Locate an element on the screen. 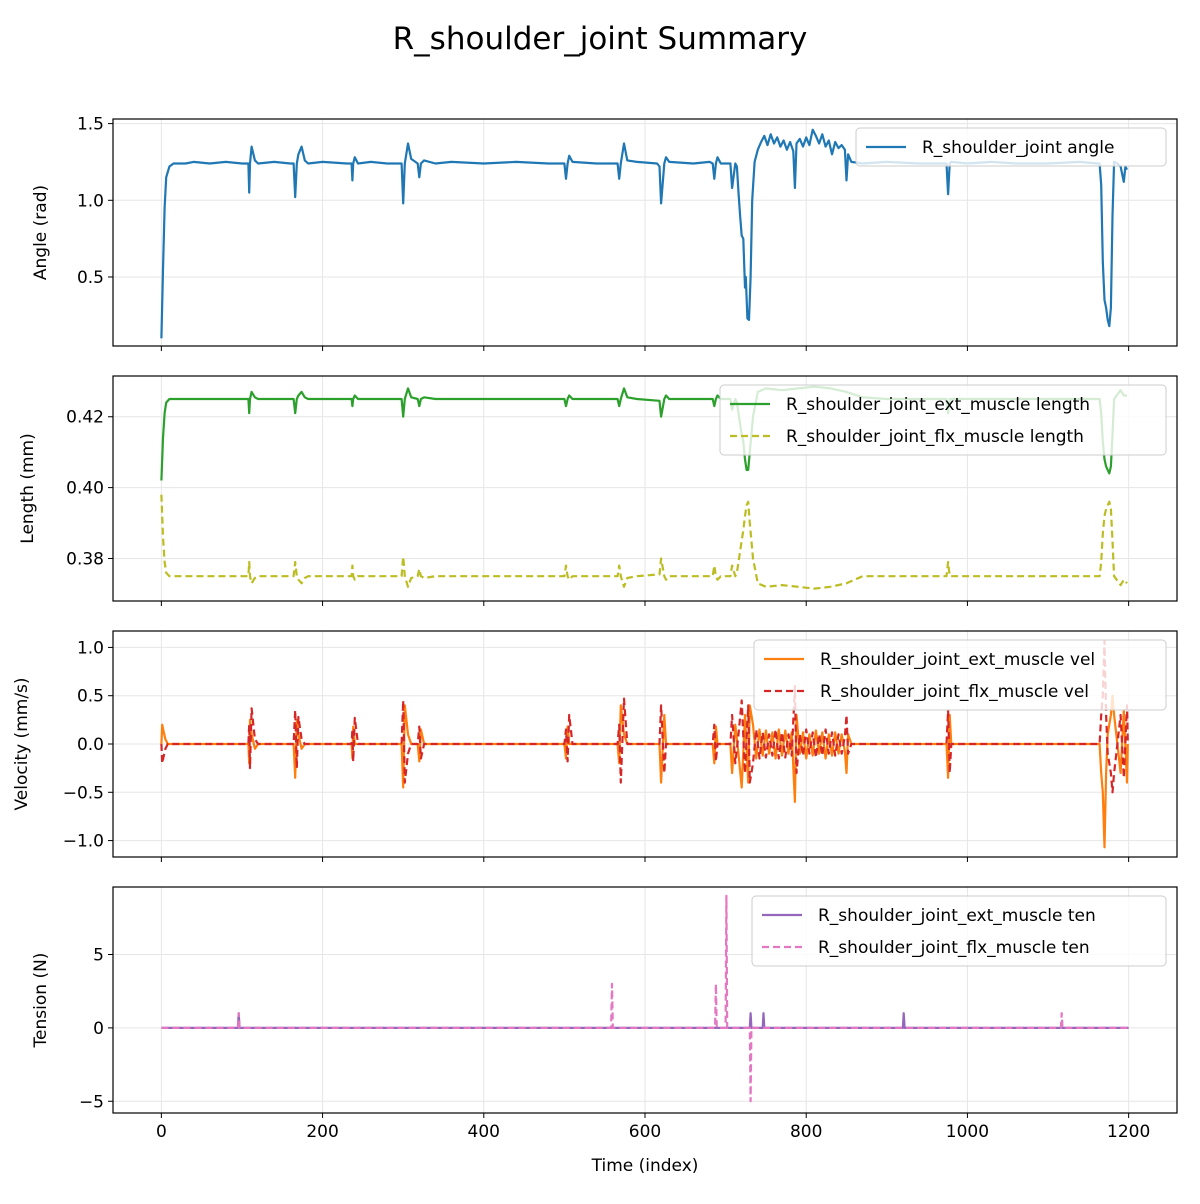  y-tick-label: 0 is located at coordinates (98, 1029).